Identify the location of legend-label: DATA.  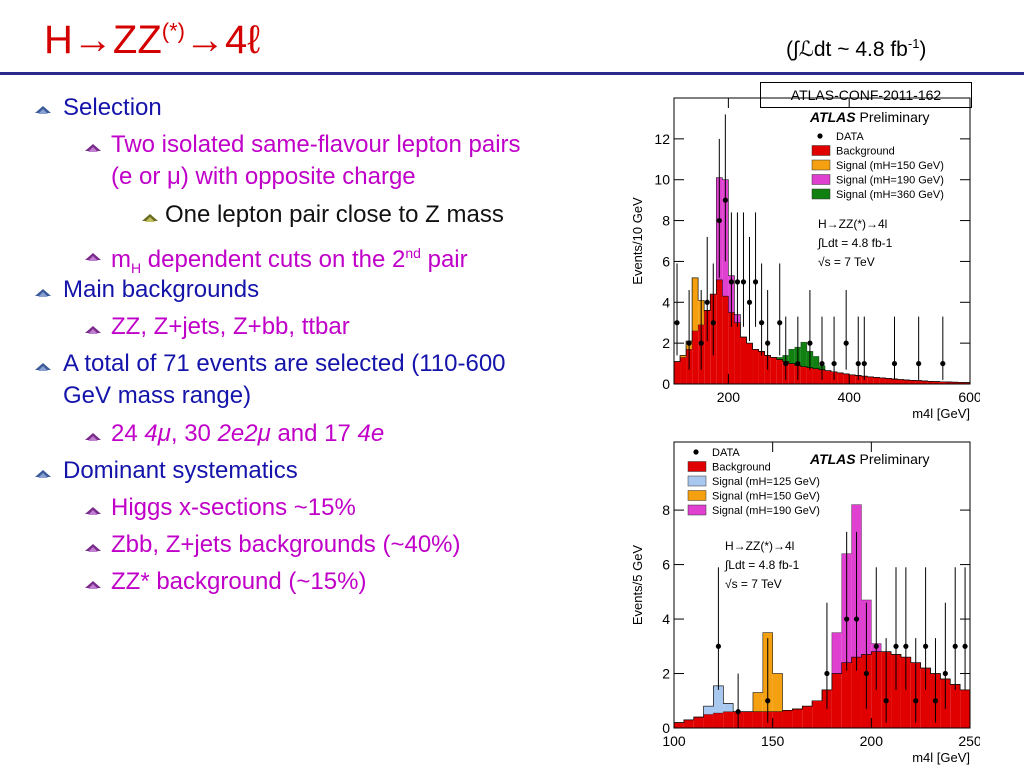
(850, 137).